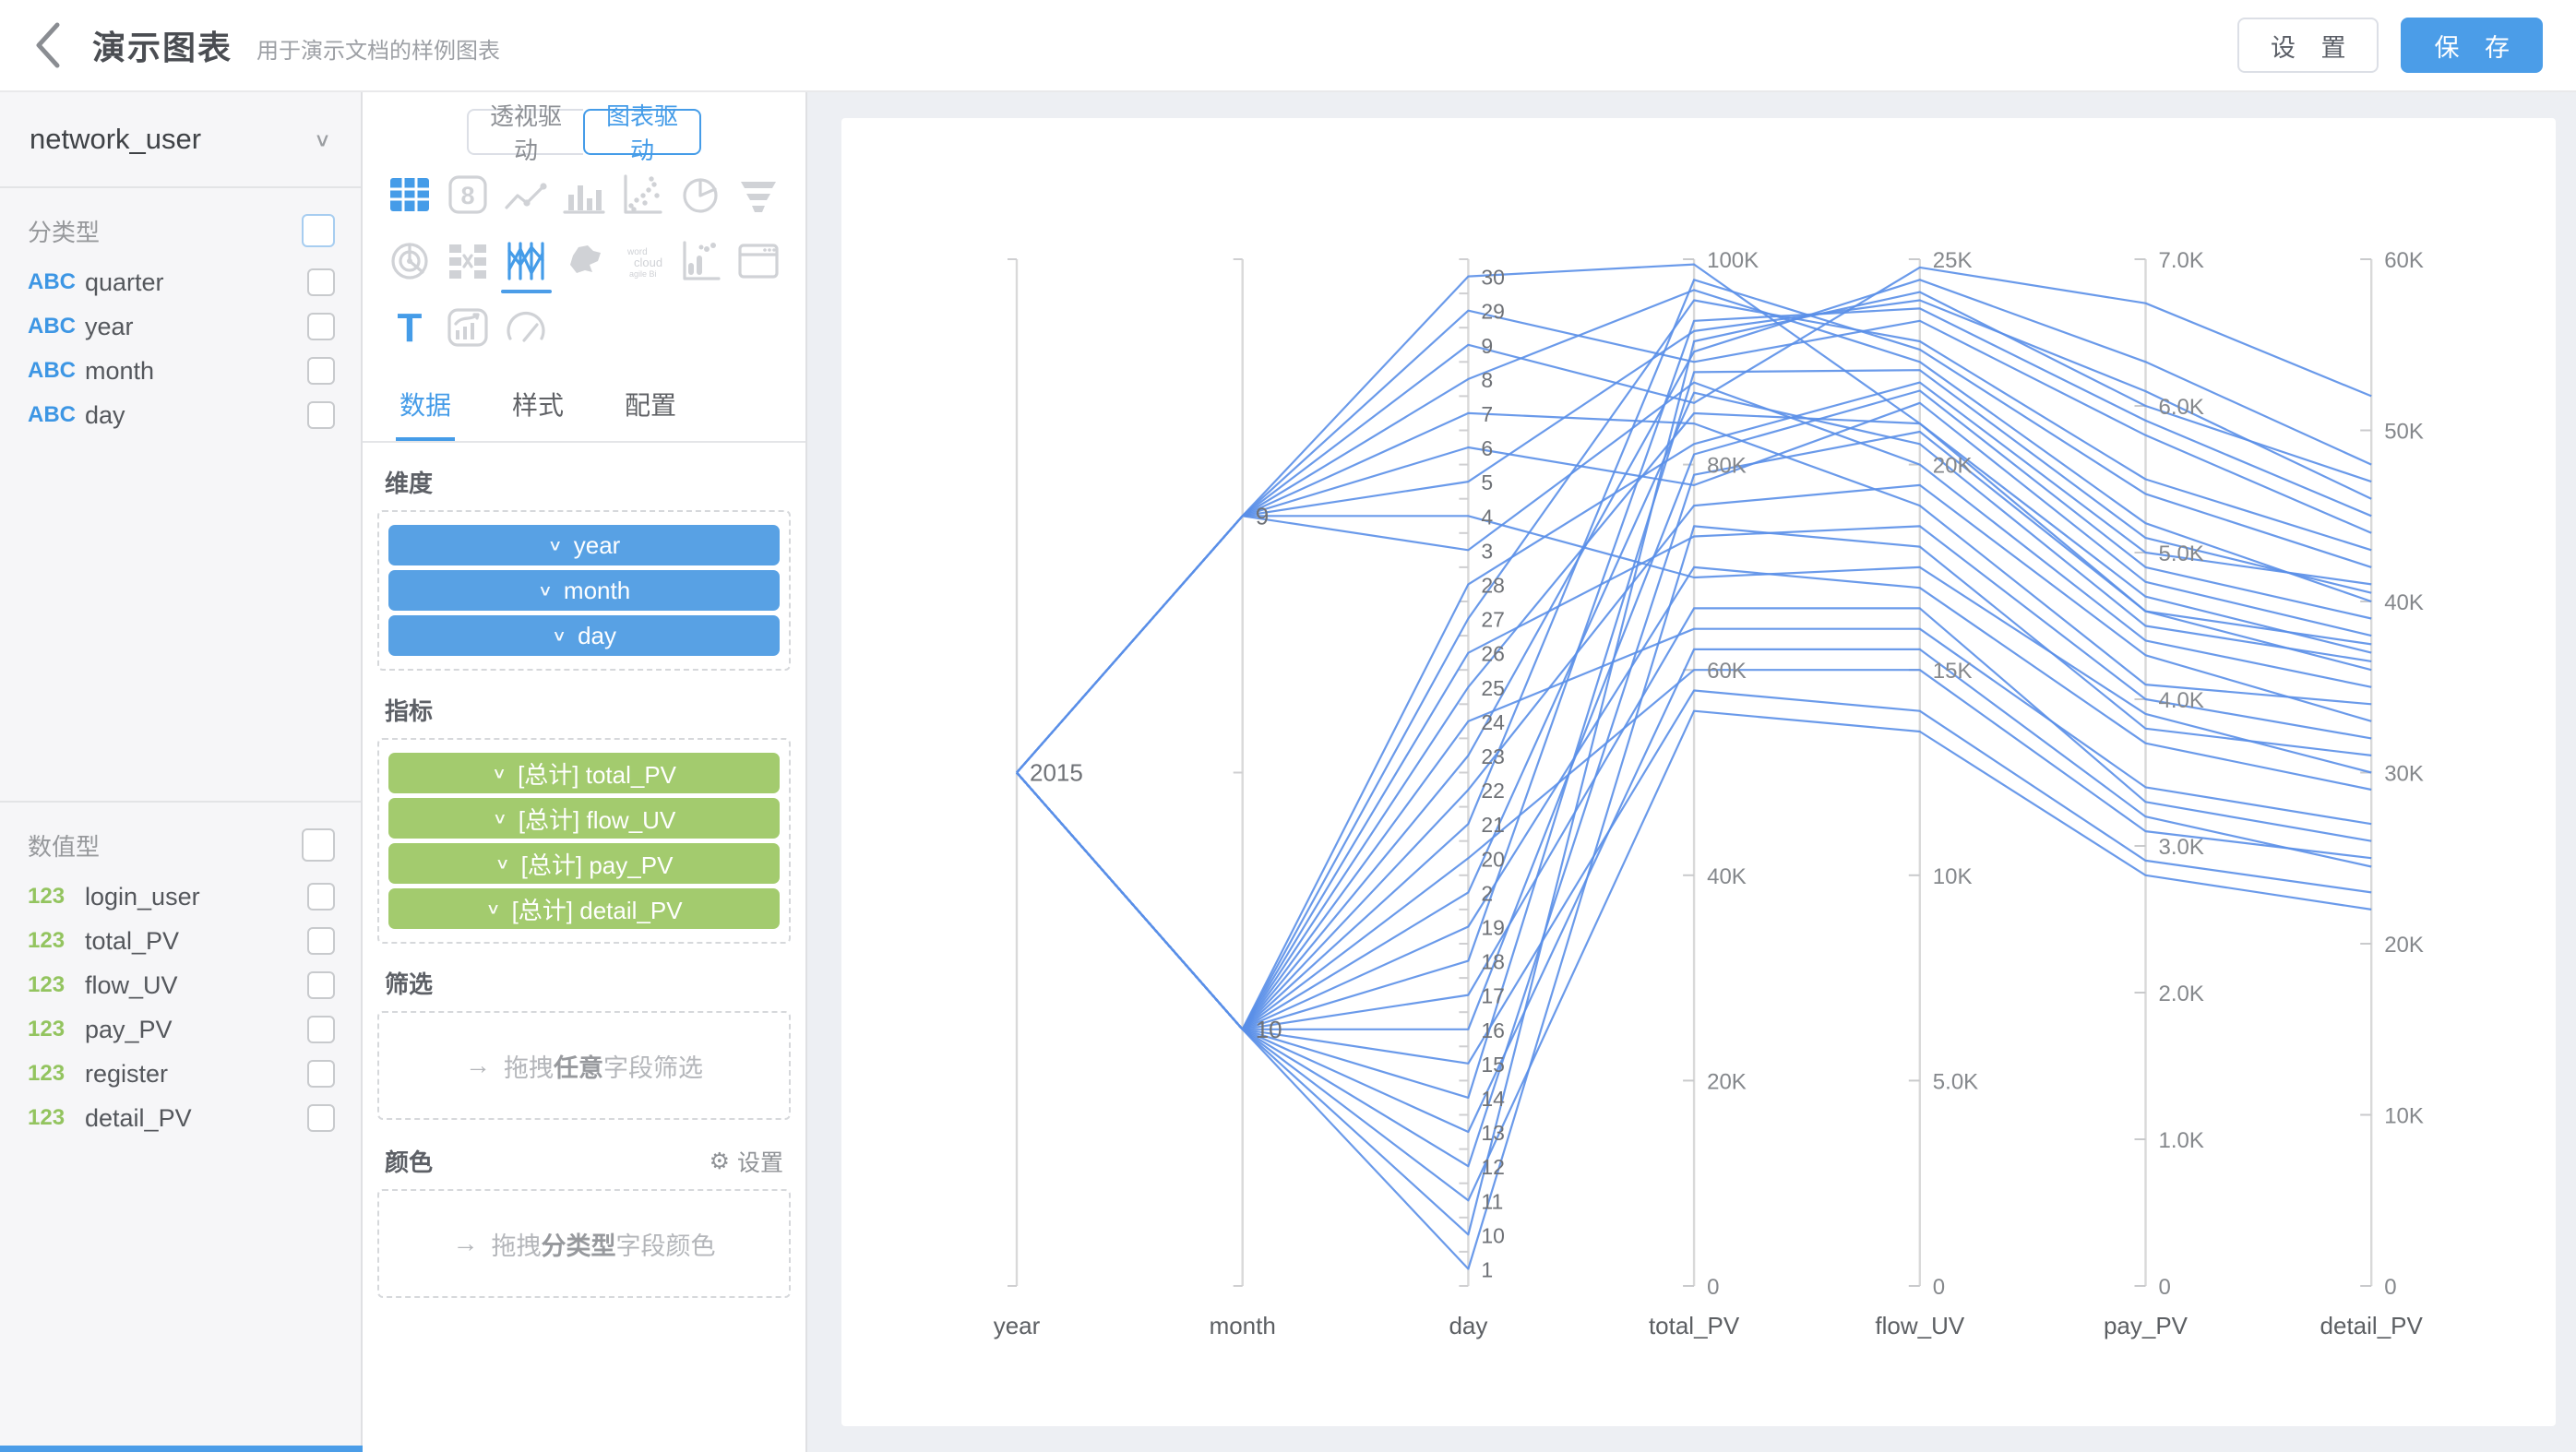 The width and height of the screenshot is (2576, 1452). What do you see at coordinates (584, 545) in the screenshot?
I see `dimension-pill: ∨ year` at bounding box center [584, 545].